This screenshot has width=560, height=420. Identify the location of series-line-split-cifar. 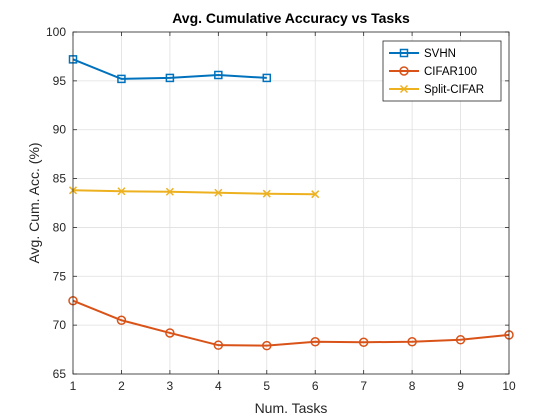
(194, 192).